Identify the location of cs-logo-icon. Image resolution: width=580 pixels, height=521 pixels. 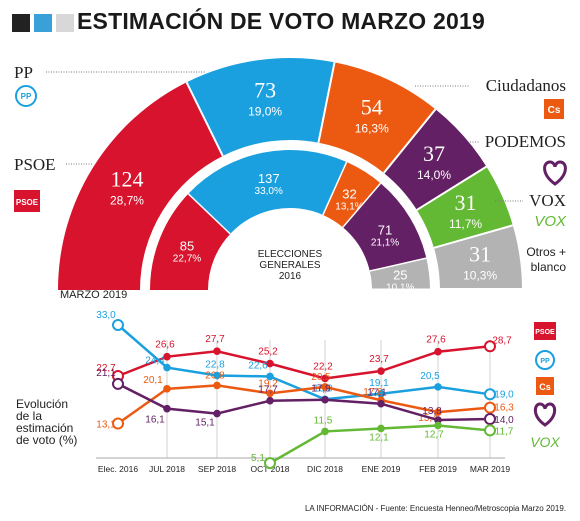
(554, 109).